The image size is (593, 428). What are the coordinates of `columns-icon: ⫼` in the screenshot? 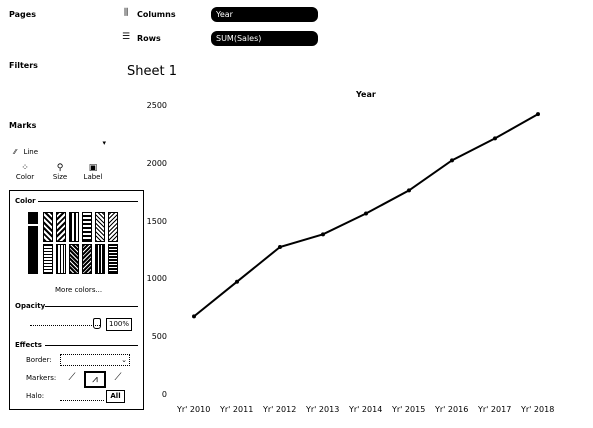 It's located at (126, 13).